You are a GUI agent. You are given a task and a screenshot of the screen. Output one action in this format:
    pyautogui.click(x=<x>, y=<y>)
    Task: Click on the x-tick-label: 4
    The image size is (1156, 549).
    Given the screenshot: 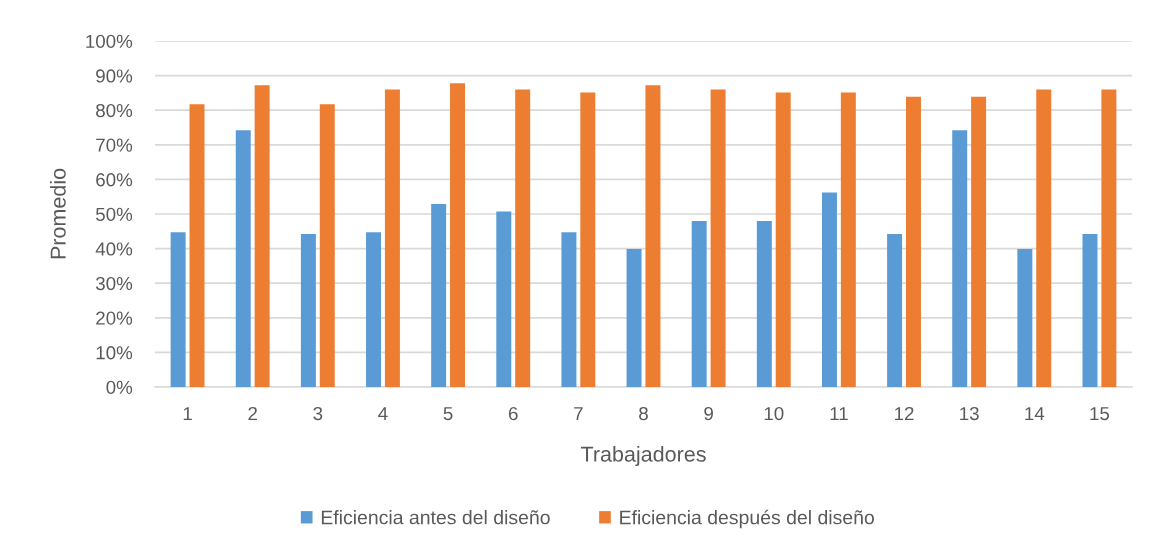 What is the action you would take?
    pyautogui.click(x=383, y=414)
    